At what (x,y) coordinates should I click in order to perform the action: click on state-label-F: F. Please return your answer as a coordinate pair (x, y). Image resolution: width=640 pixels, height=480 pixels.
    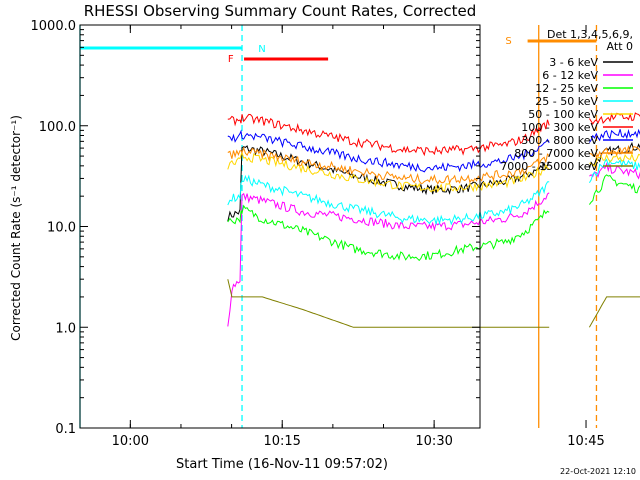
    Looking at the image, I should click on (231, 59).